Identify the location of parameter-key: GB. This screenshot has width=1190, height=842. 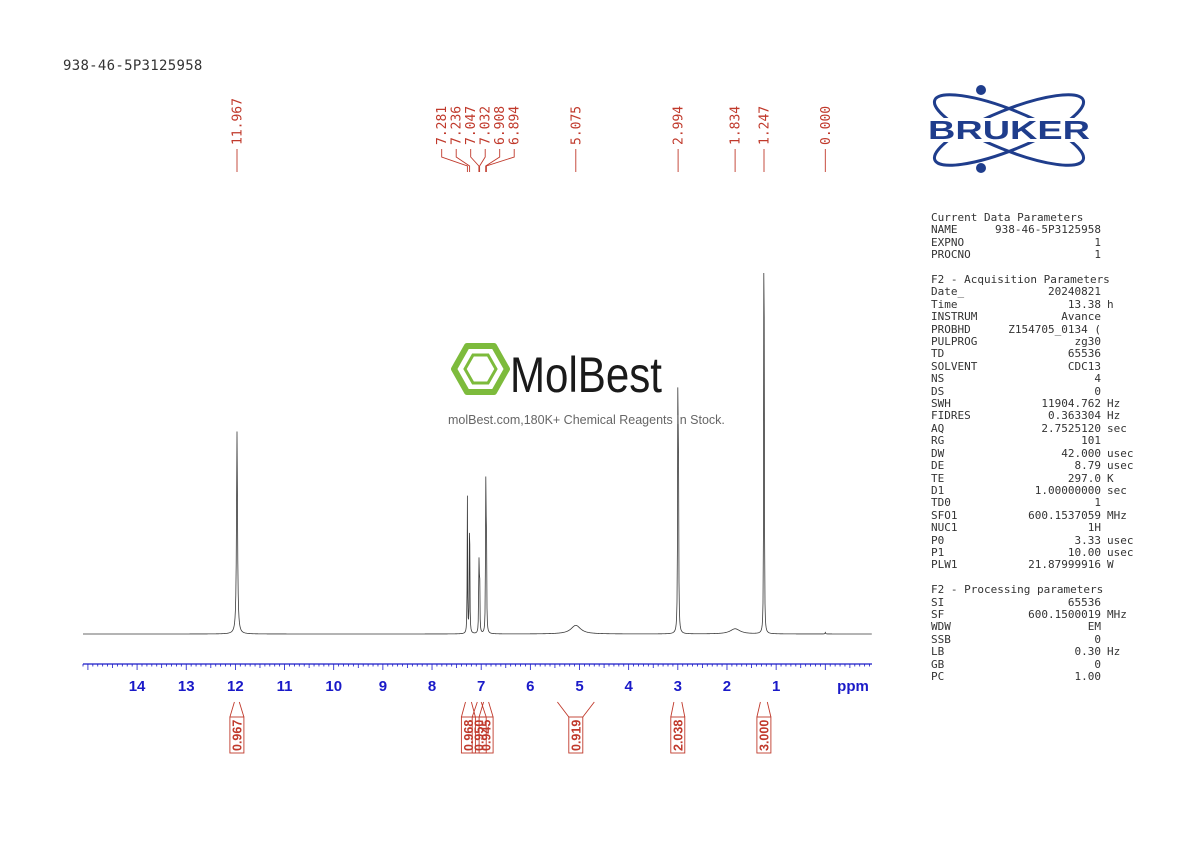
(938, 664).